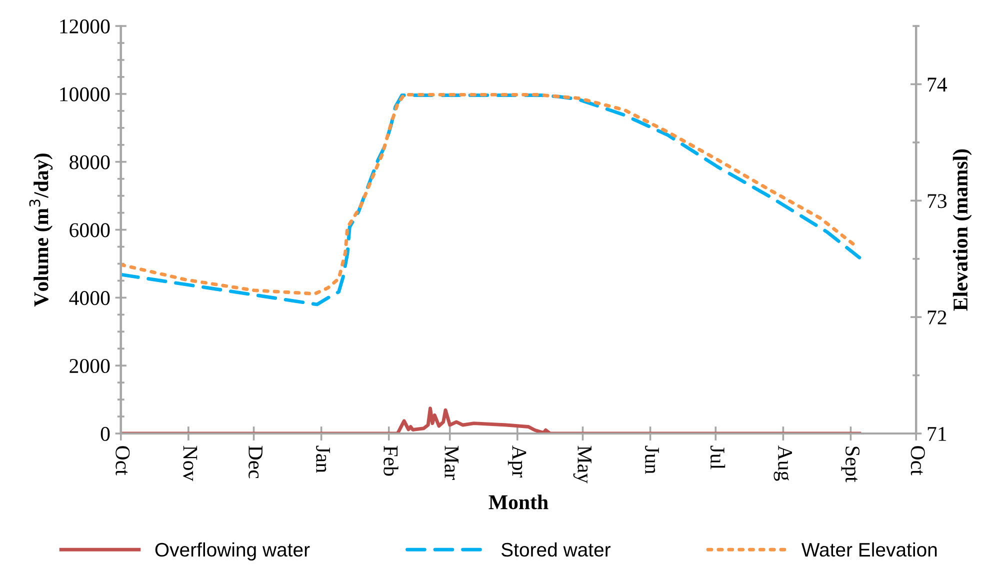  Describe the element at coordinates (718, 458) in the screenshot. I see `x-tick-label: Jul` at that location.